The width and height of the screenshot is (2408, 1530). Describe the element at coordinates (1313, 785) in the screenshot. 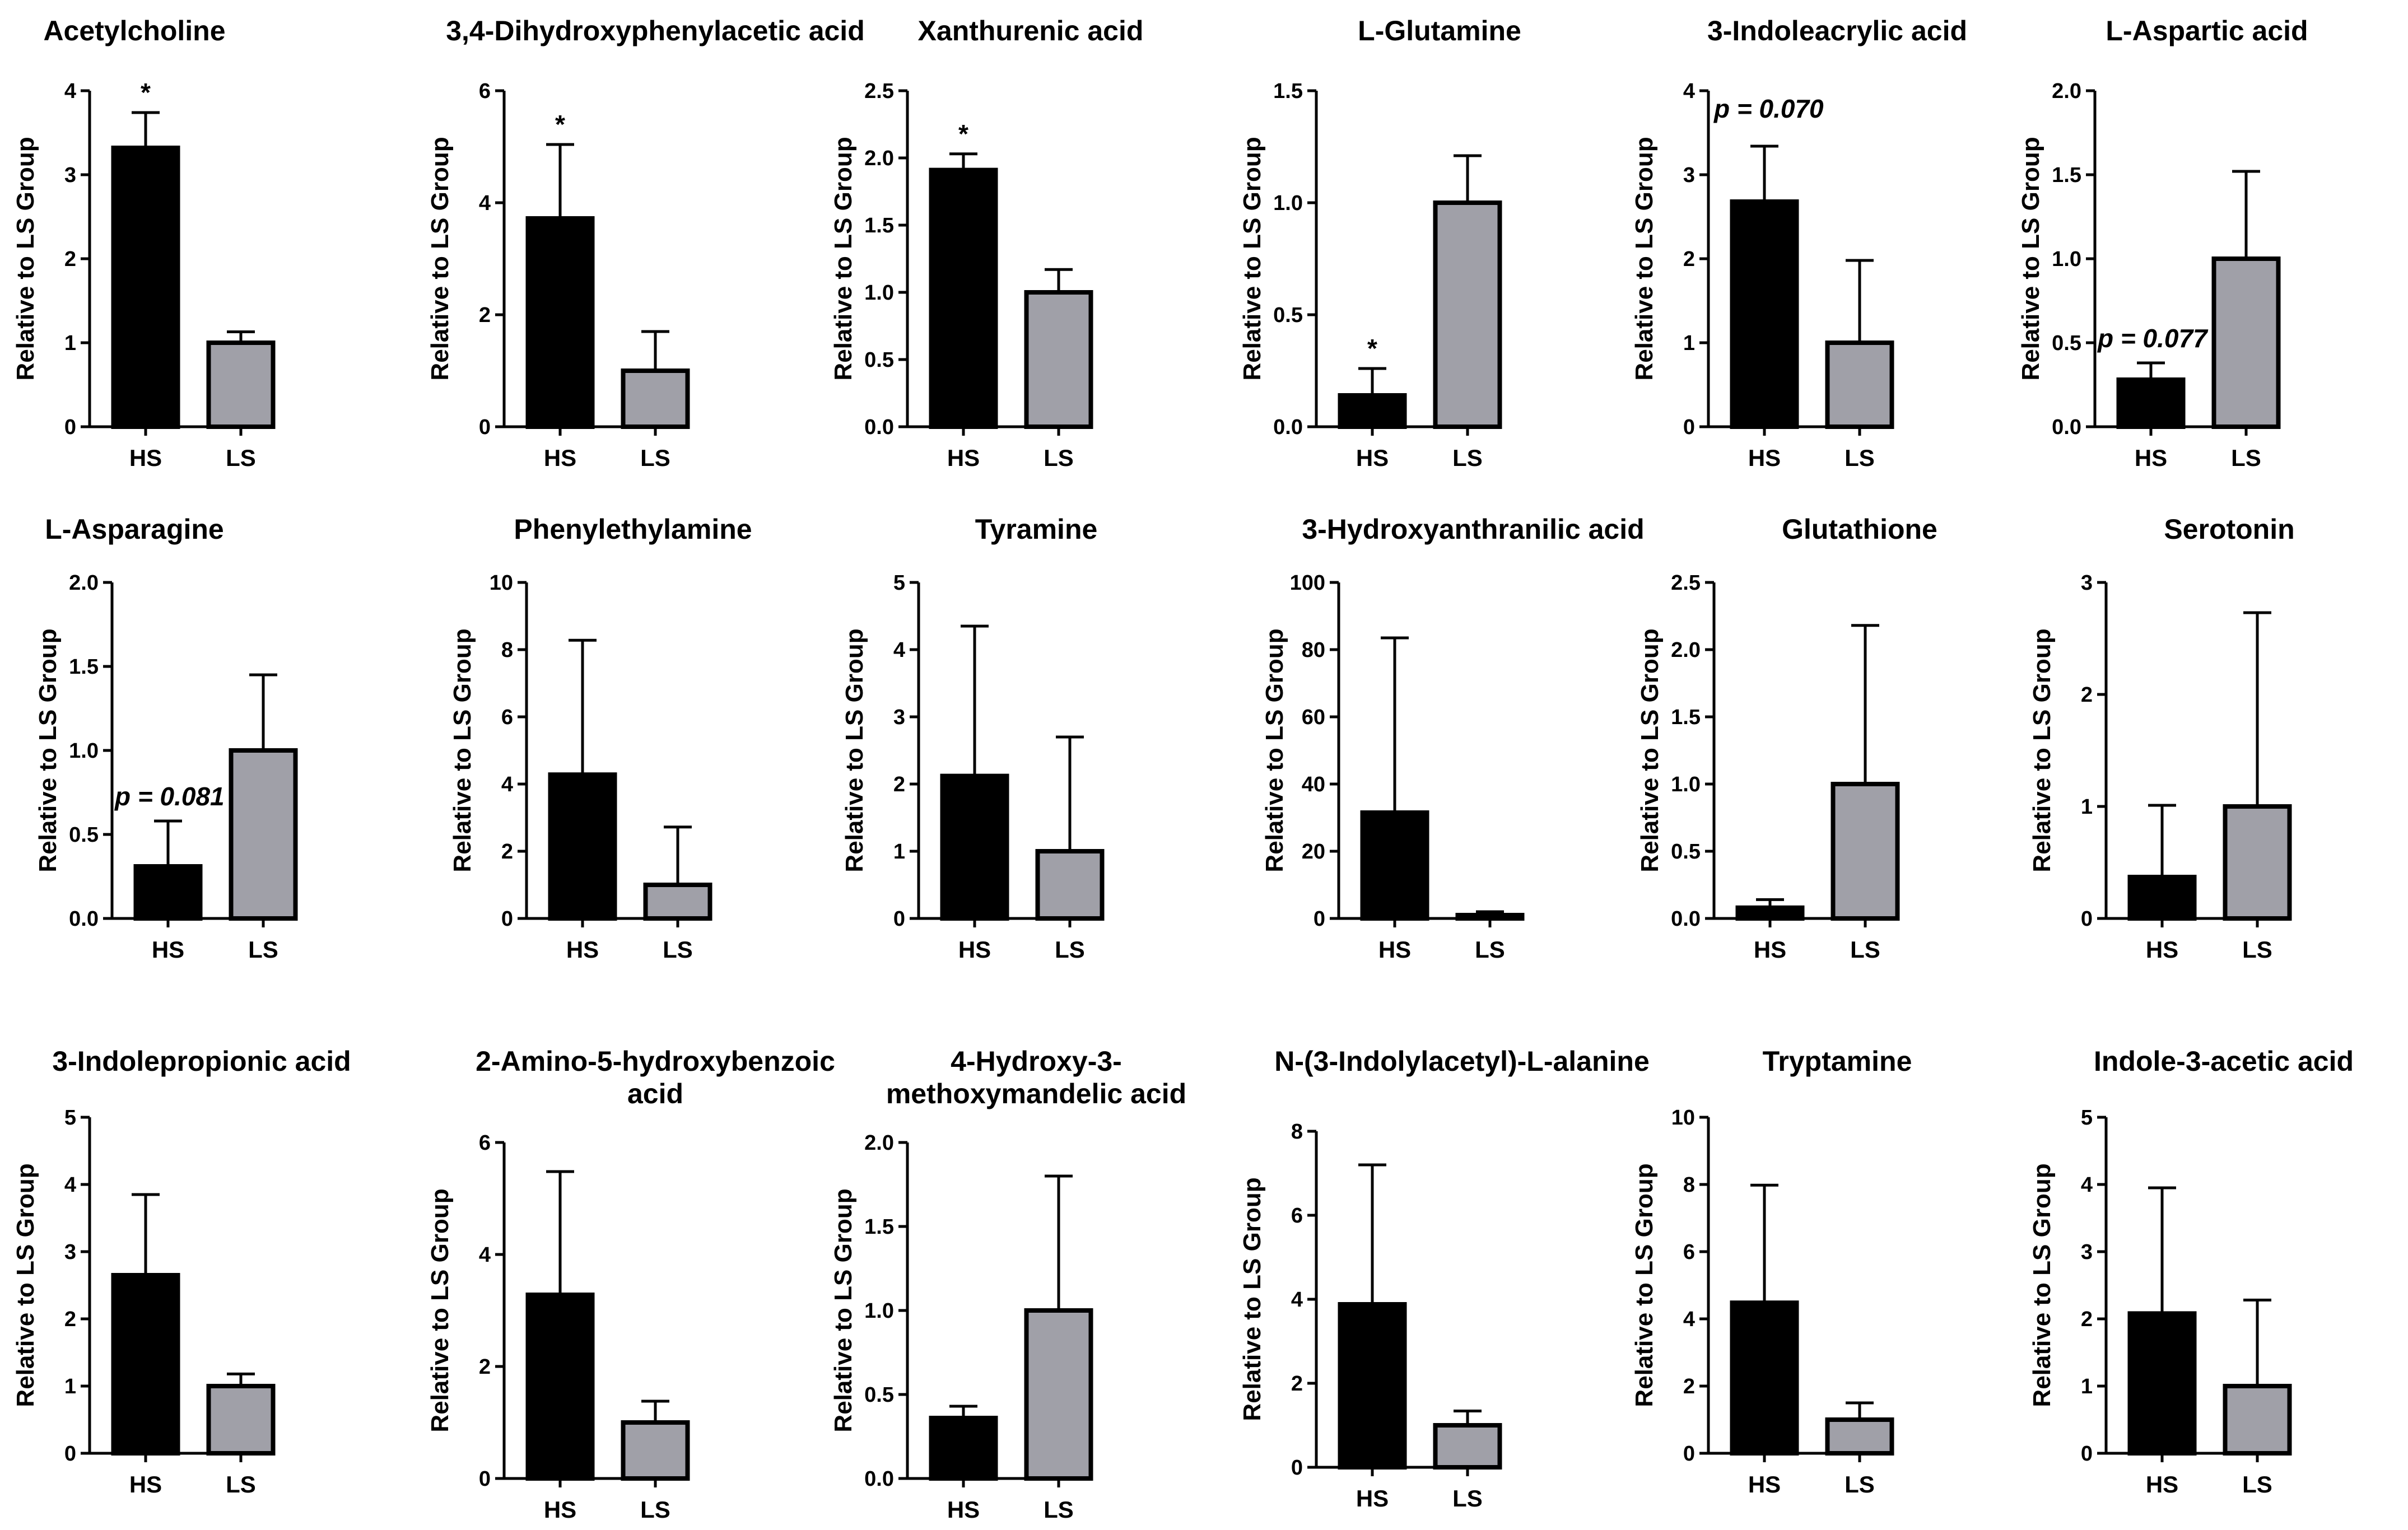

I see `y-tick-label: 40` at that location.